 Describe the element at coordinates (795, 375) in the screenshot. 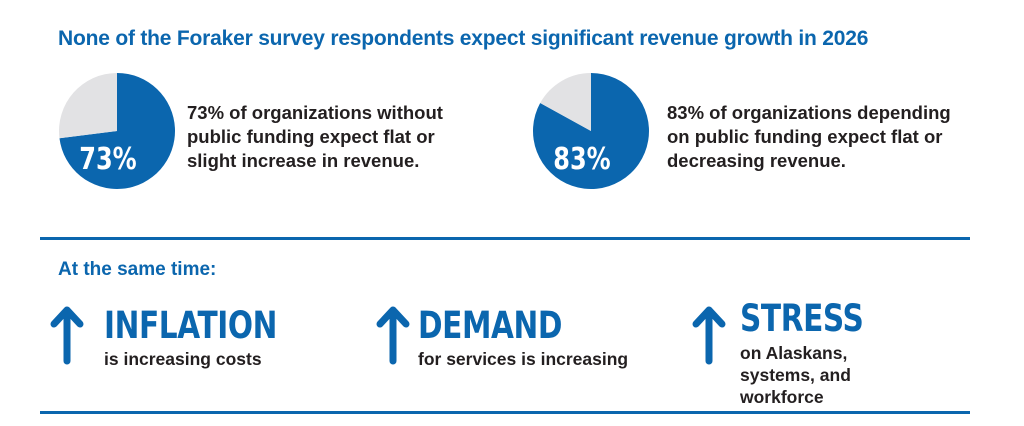

I see `factor-detail: on Alaskans, systems, and workforce` at that location.